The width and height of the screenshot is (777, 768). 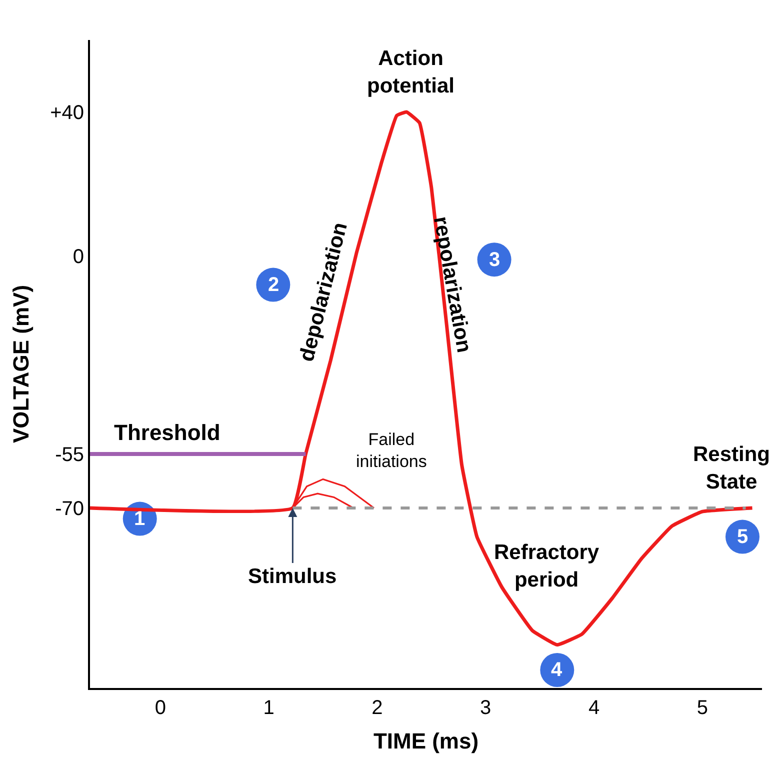 What do you see at coordinates (78, 257) in the screenshot?
I see `y-tick-label: 0` at bounding box center [78, 257].